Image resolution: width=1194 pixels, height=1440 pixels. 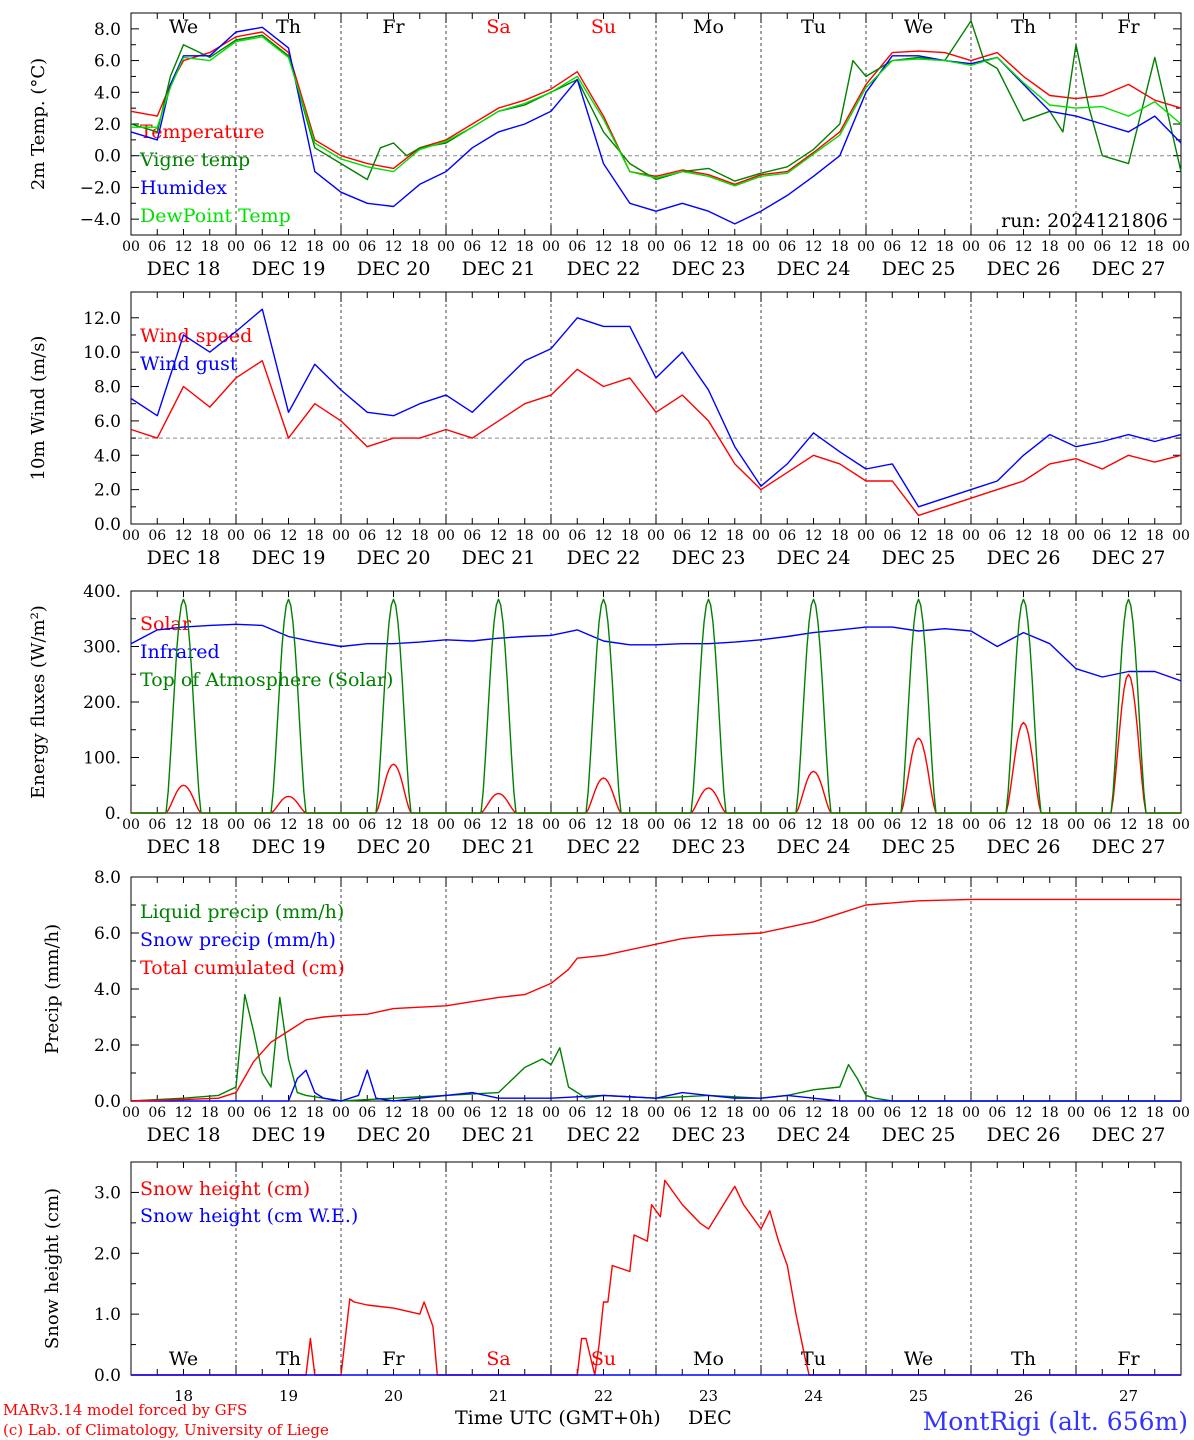 What do you see at coordinates (194, 160) in the screenshot?
I see `legend-series-vigne-temp: Vigne temp` at bounding box center [194, 160].